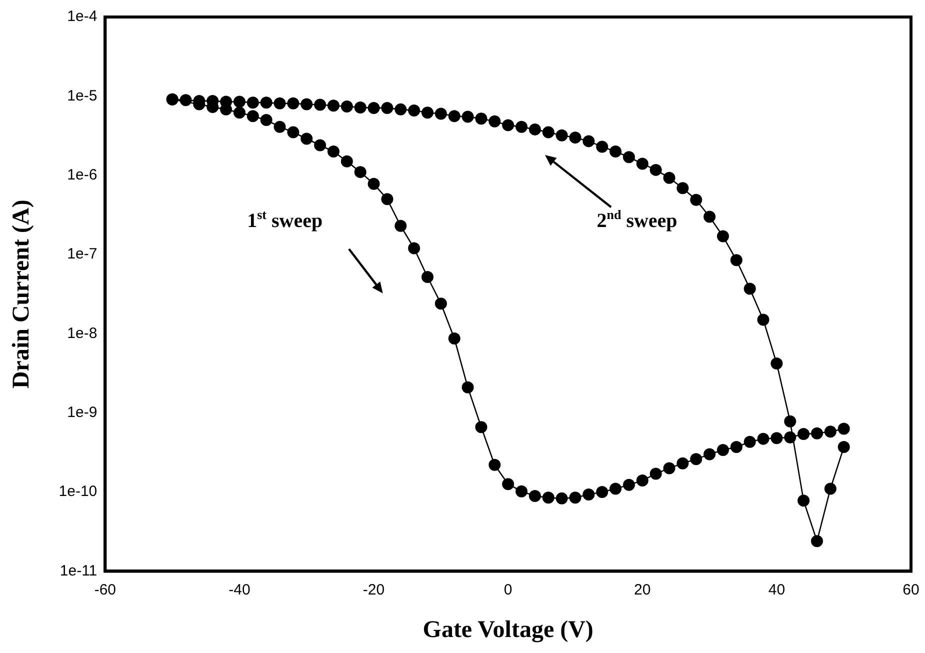 The image size is (925, 653). I want to click on y-tick-label: 1e-8, so click(82, 333).